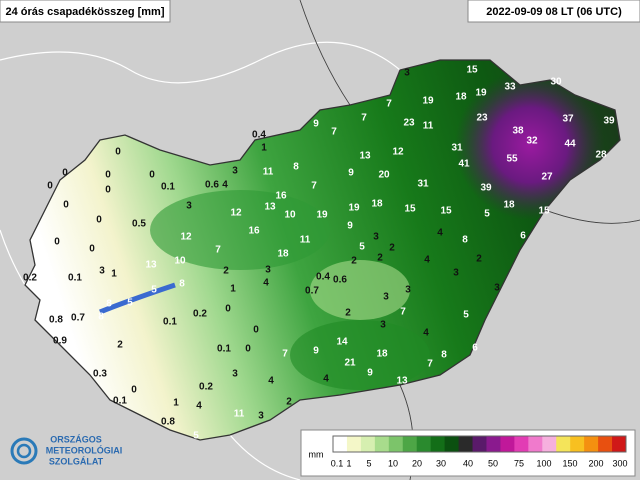 The height and width of the screenshot is (480, 640). Describe the element at coordinates (493, 463) in the screenshot. I see `legend-label: 50` at that location.